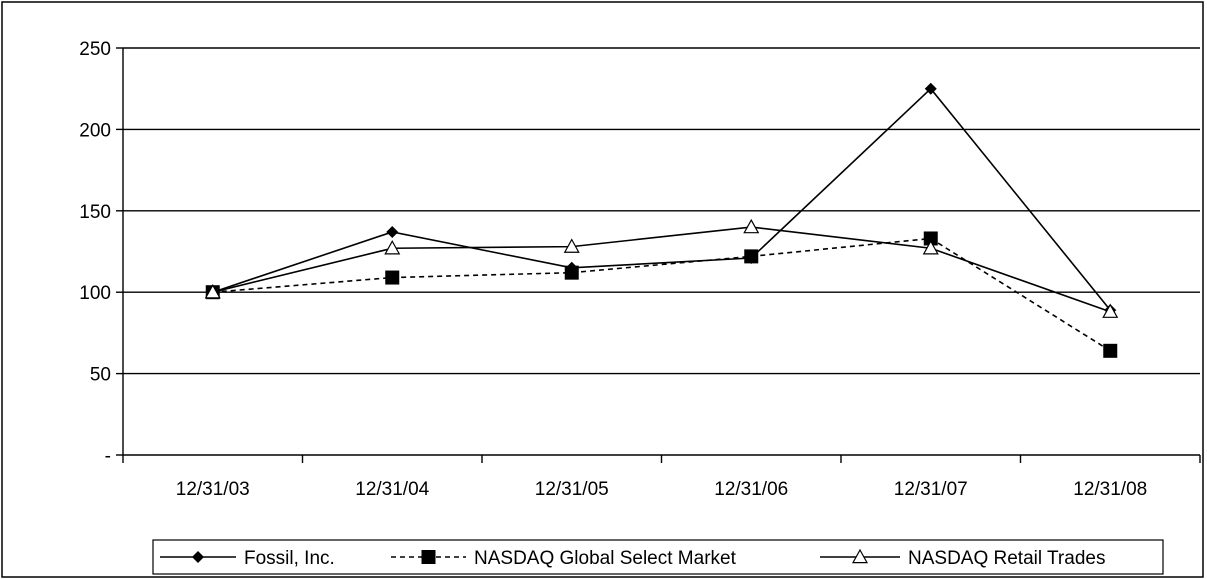  Describe the element at coordinates (95, 253) in the screenshot. I see `y-axis-tick-labels: - 50 100 150 200 250` at that location.